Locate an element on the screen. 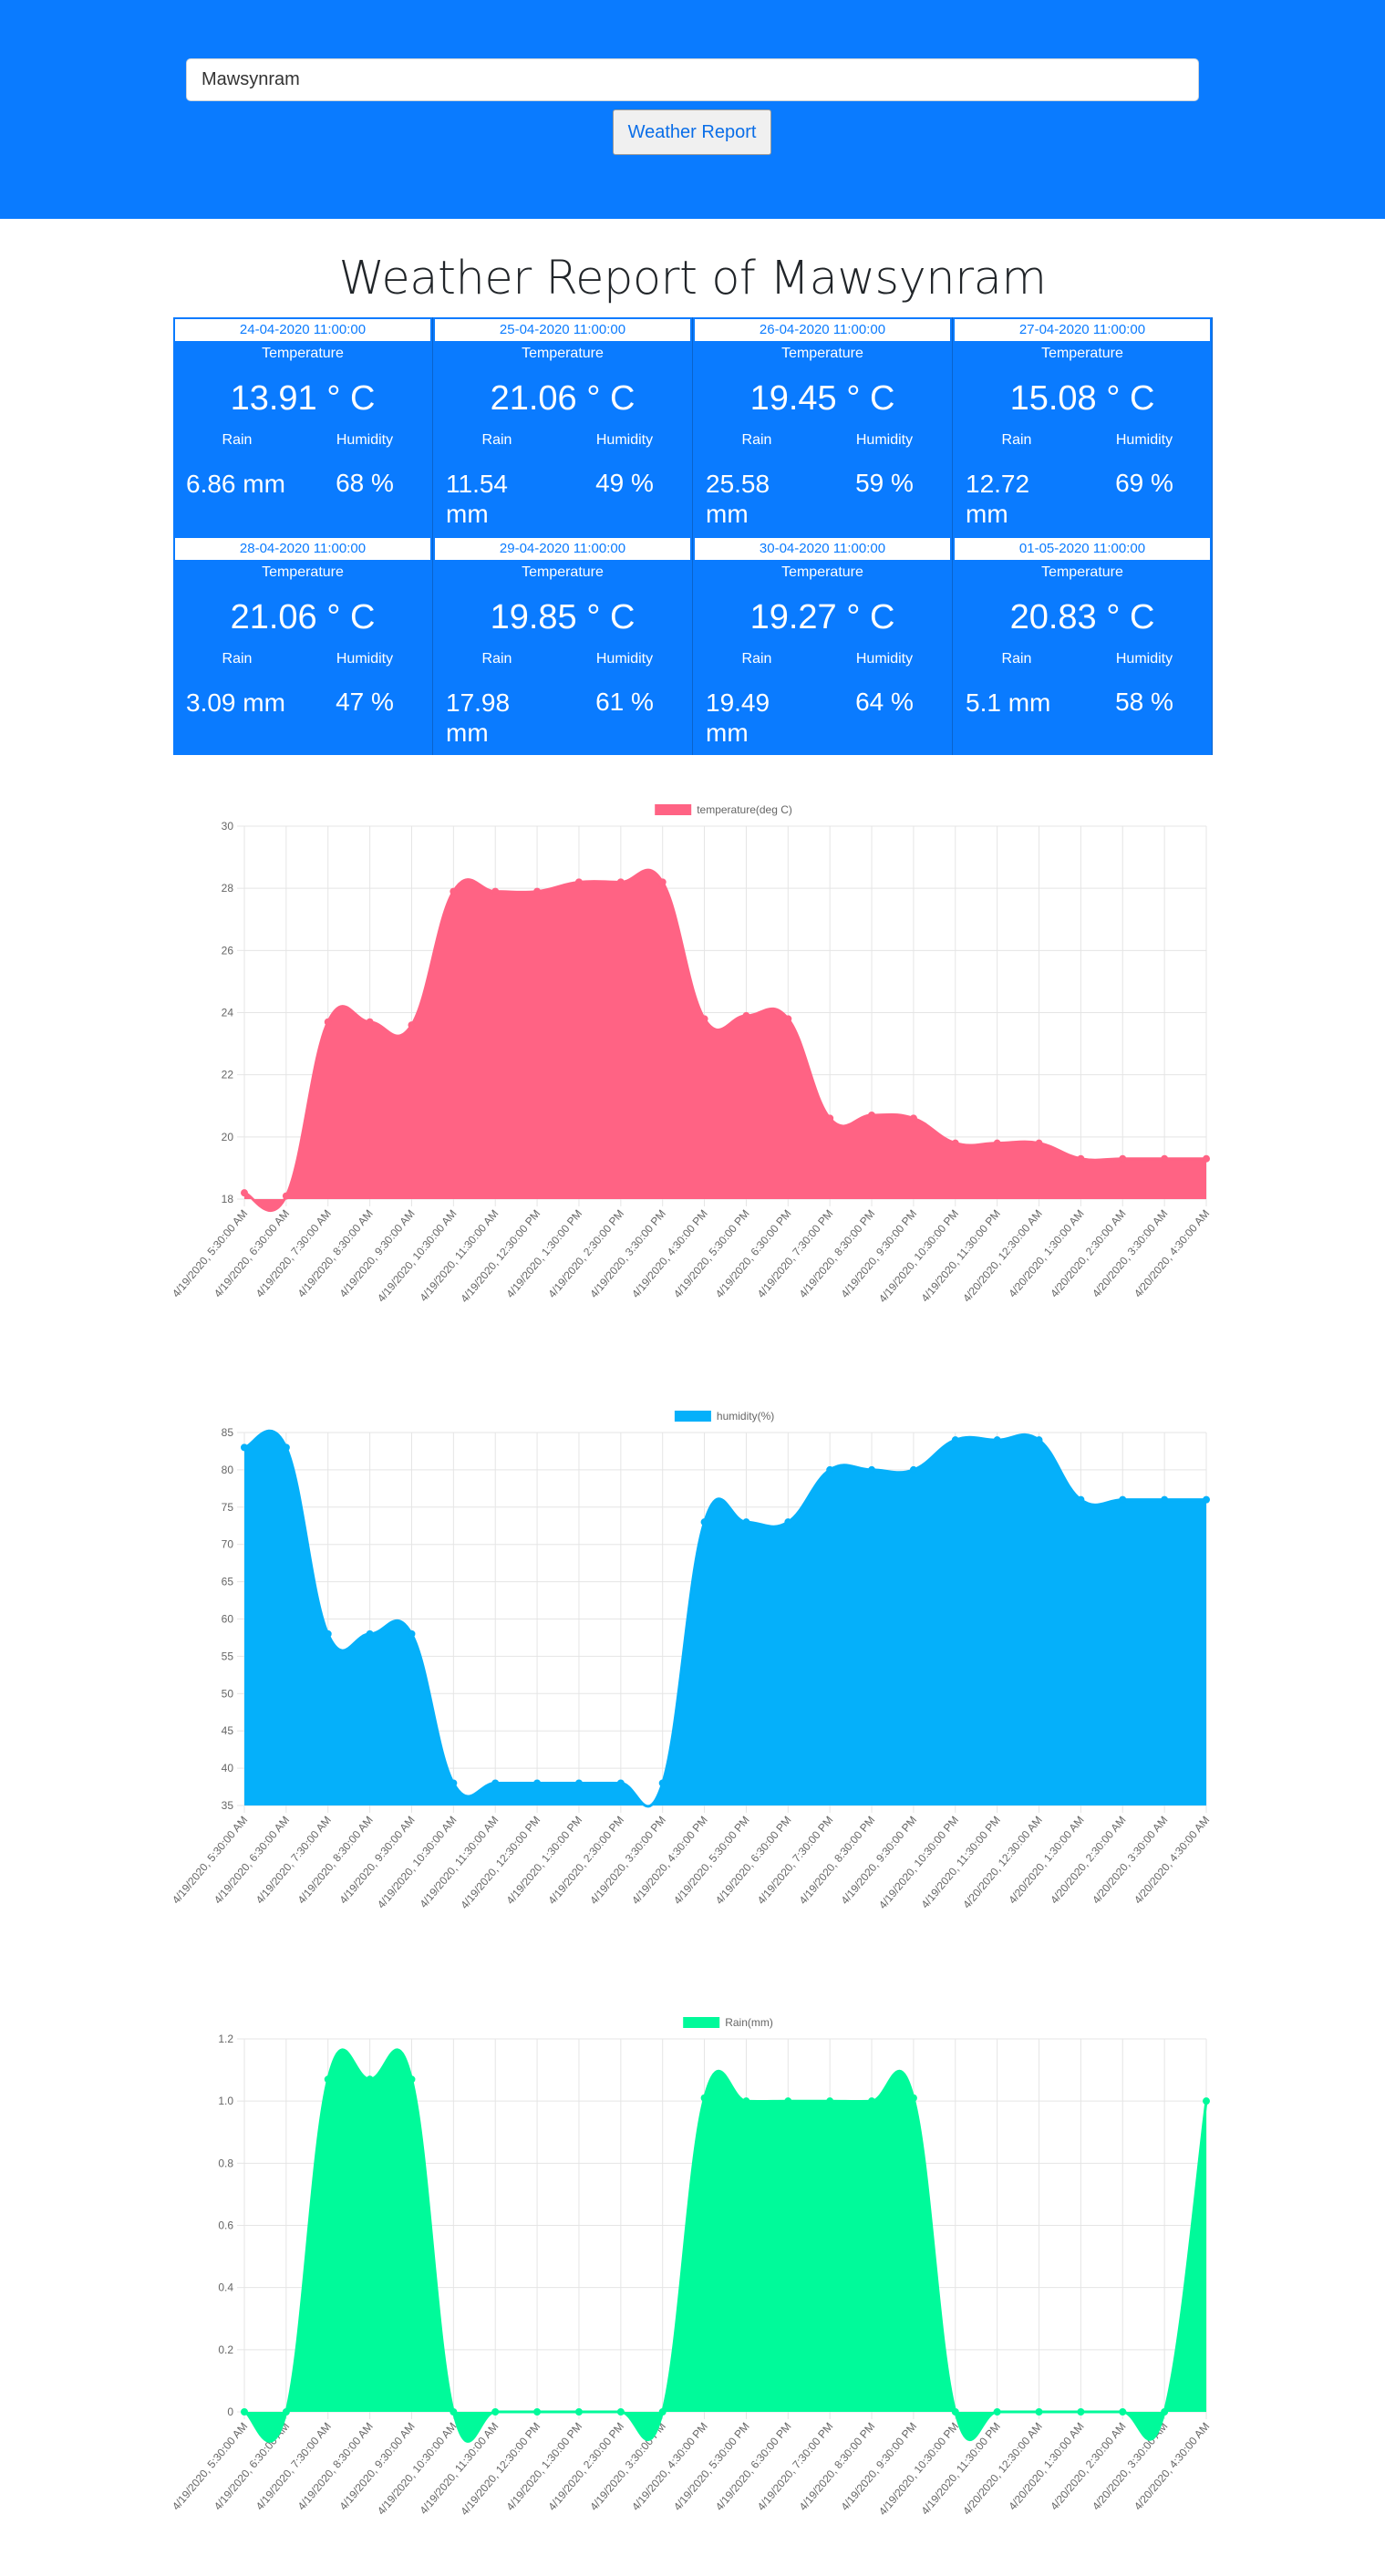 This screenshot has height=2576, width=1385. rain-label: Rain is located at coordinates (757, 440).